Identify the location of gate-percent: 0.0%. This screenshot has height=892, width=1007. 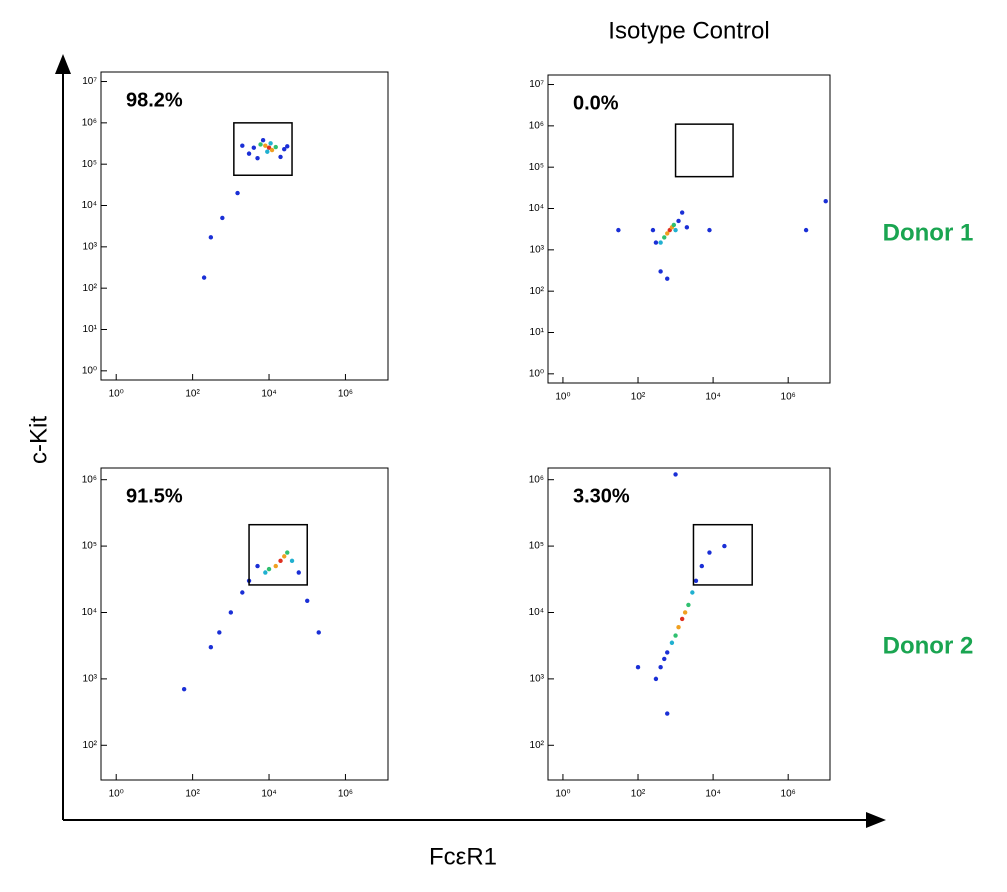
(596, 103).